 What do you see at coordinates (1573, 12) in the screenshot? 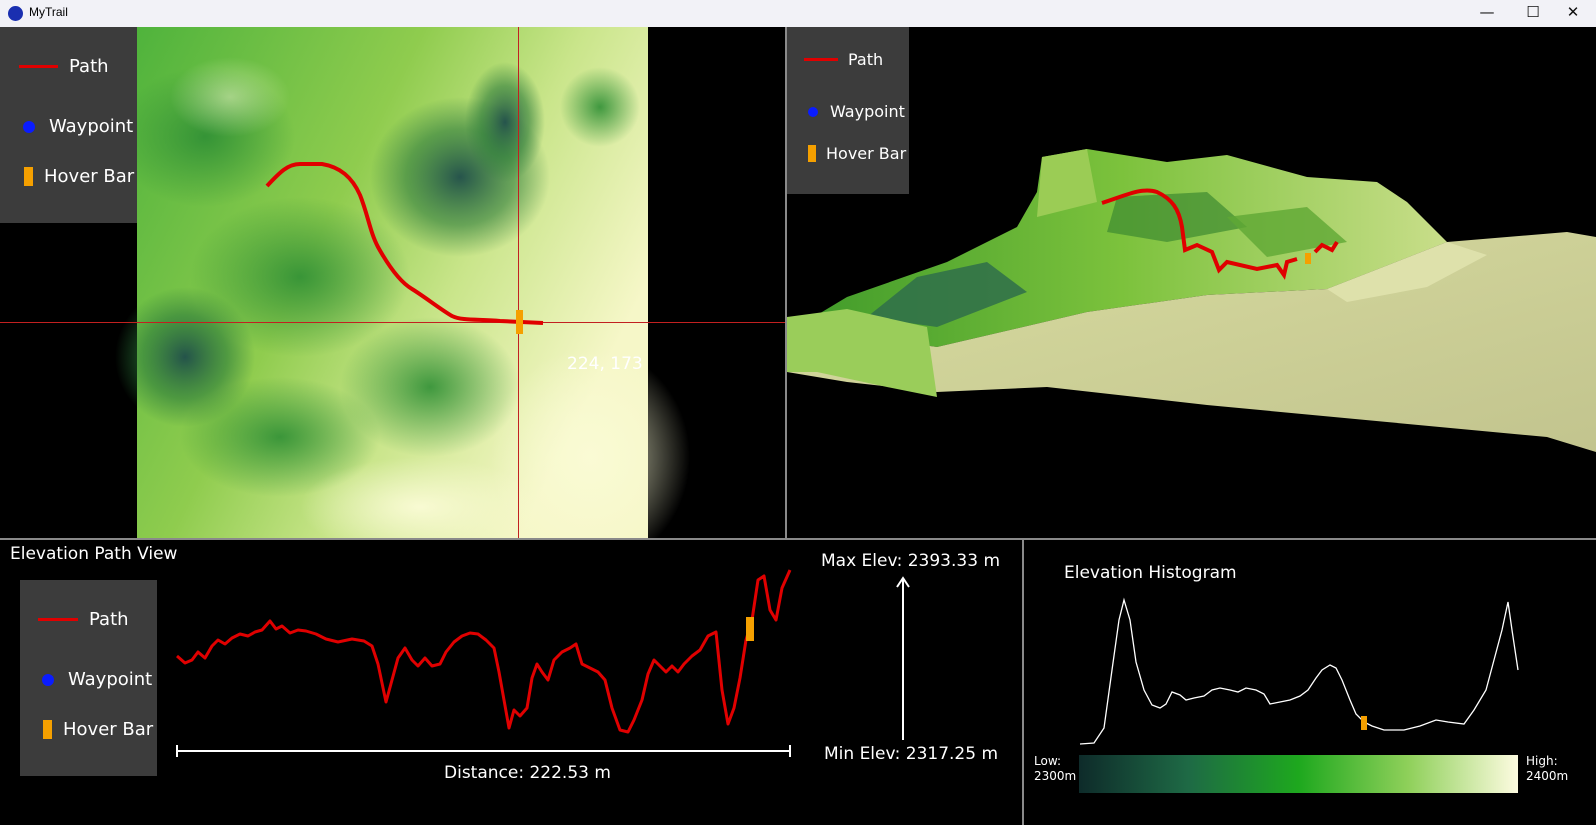
I see `close-button: ✕` at bounding box center [1573, 12].